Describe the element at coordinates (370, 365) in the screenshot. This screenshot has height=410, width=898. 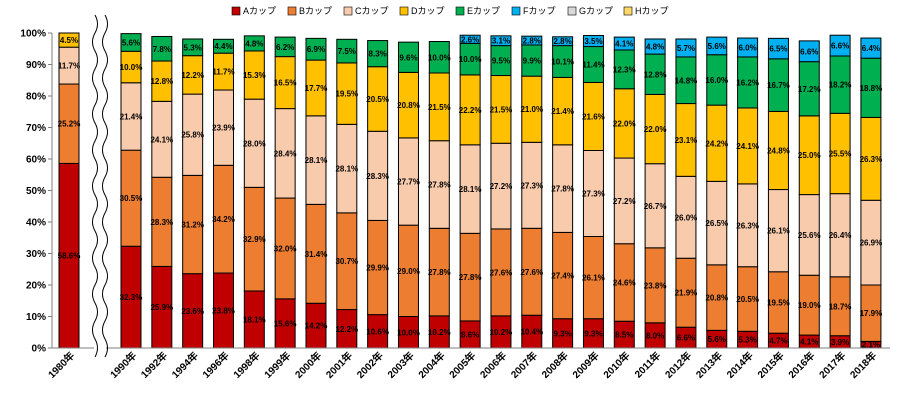
I see `x-tick-label: 2002年` at that location.